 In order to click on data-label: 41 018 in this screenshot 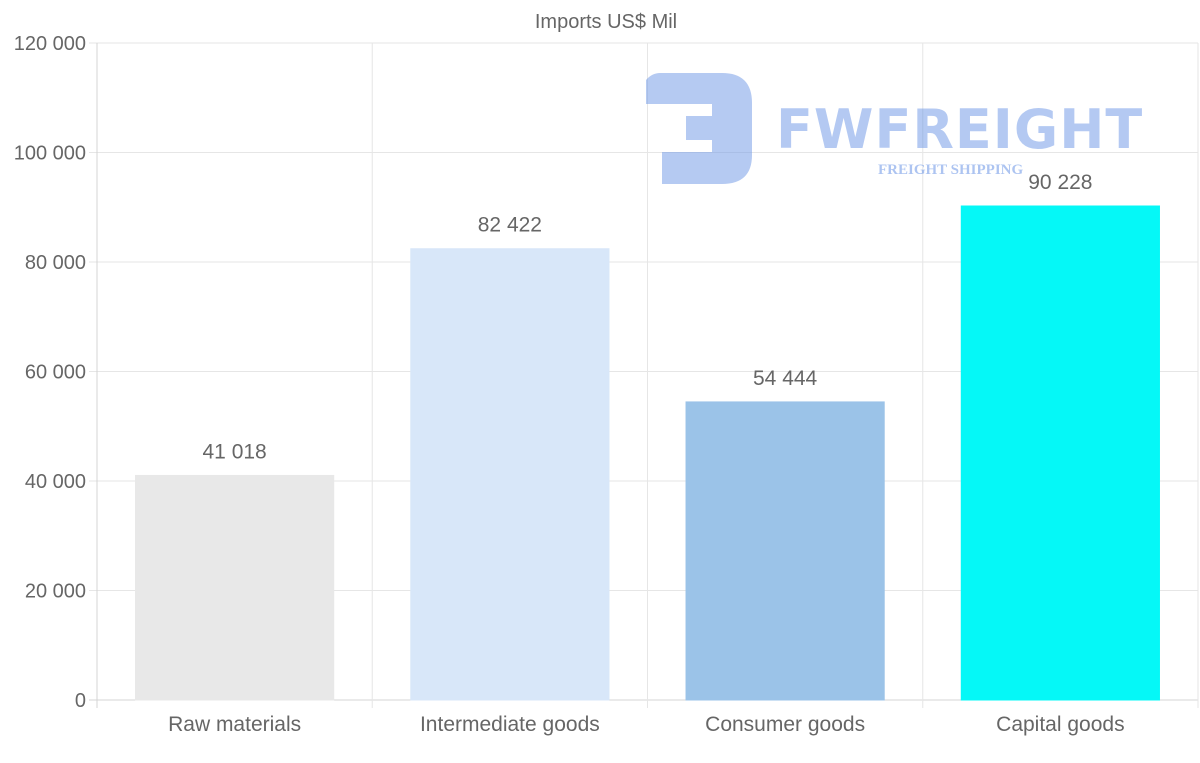, I will do `click(235, 451)`.